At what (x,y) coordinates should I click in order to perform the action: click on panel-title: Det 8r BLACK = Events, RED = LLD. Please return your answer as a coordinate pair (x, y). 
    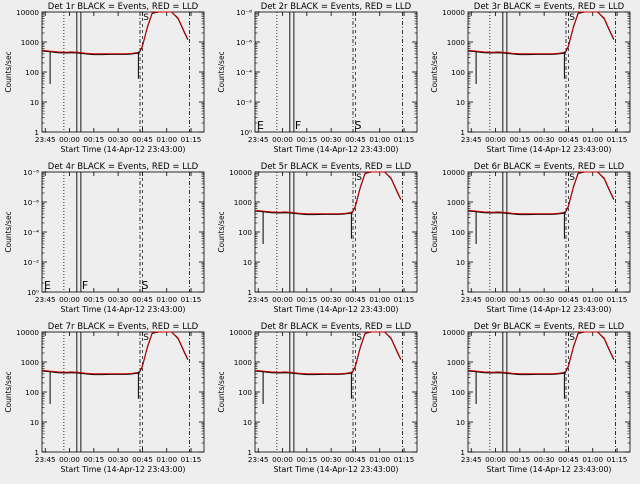
    Looking at the image, I should click on (336, 327).